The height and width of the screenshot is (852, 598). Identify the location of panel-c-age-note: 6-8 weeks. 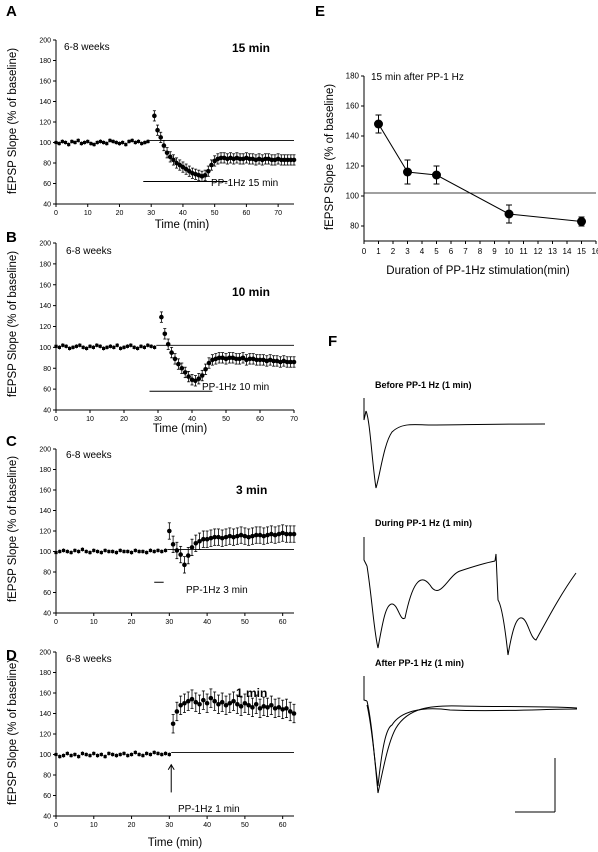
(89, 455).